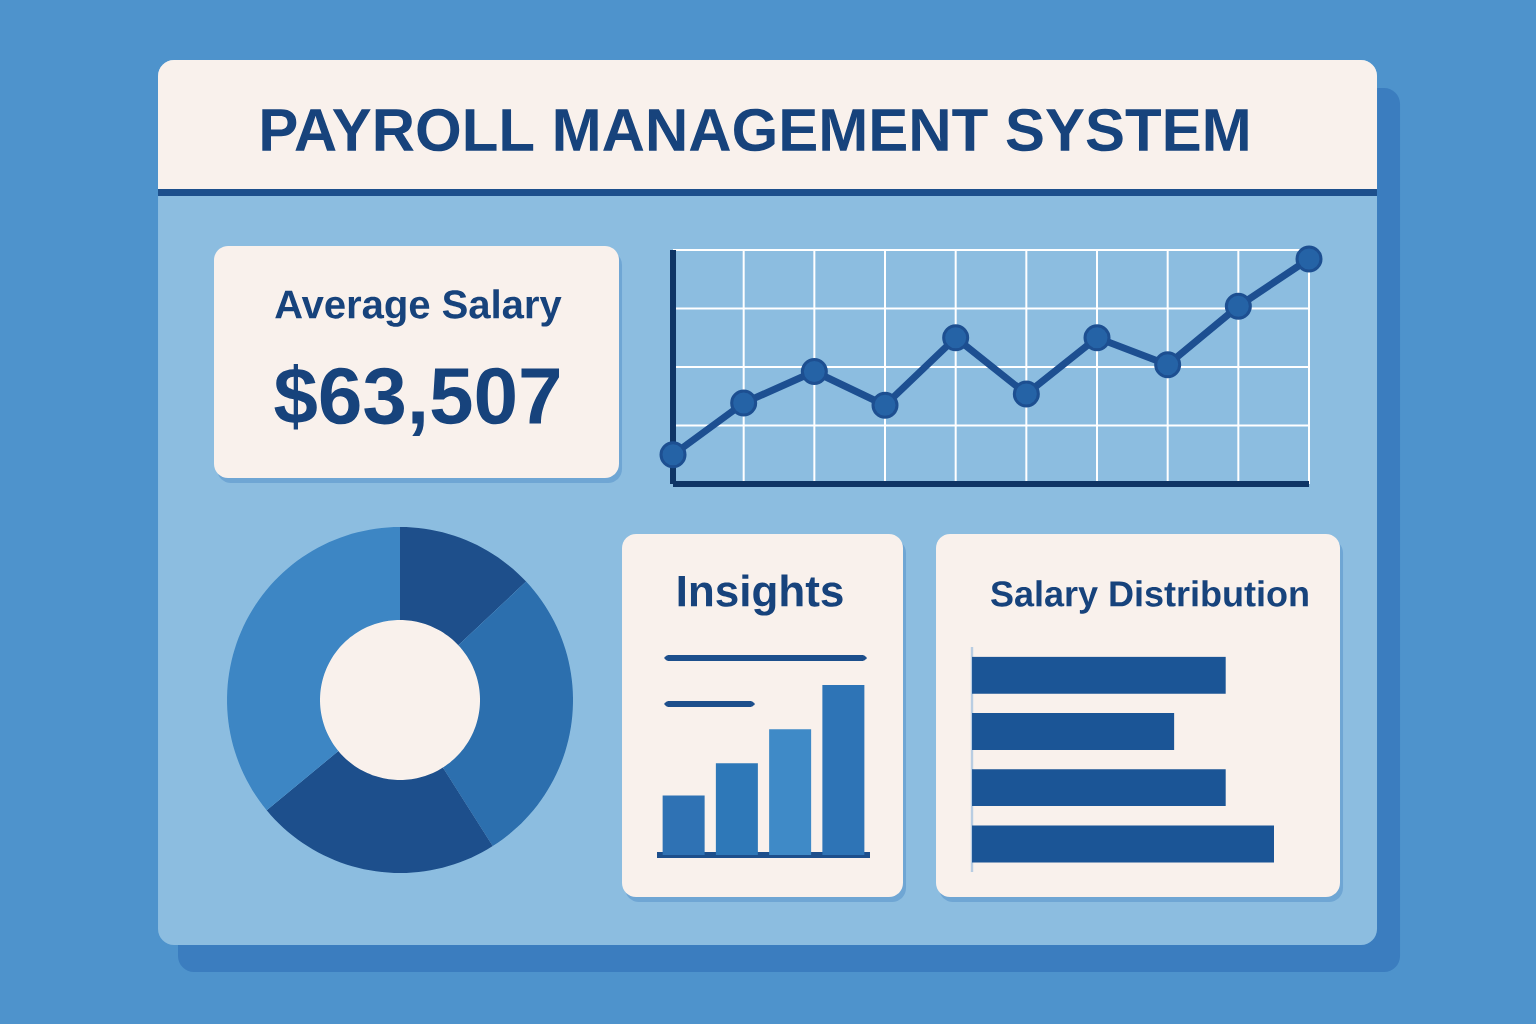 The width and height of the screenshot is (1536, 1024). I want to click on text: Average Salary, so click(418, 308).